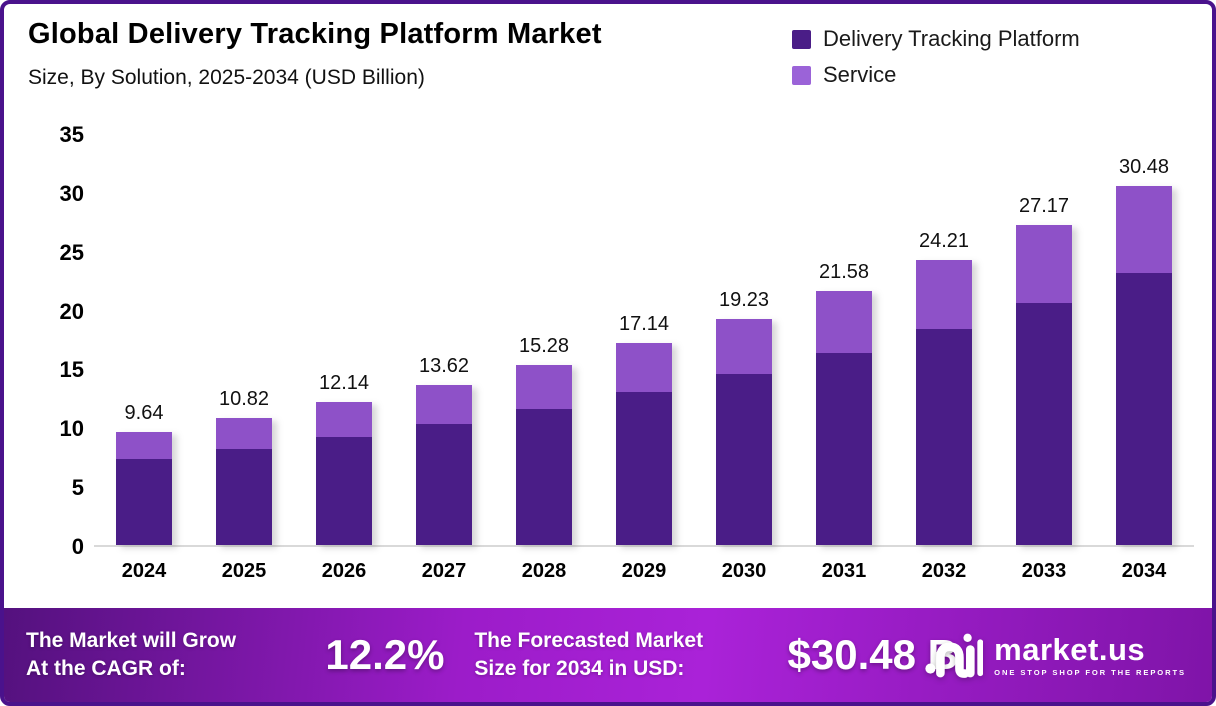 Image resolution: width=1216 pixels, height=706 pixels. I want to click on logo-text-block: market.us ONE STOP SHOP FOR THE REPORTS, so click(1090, 655).